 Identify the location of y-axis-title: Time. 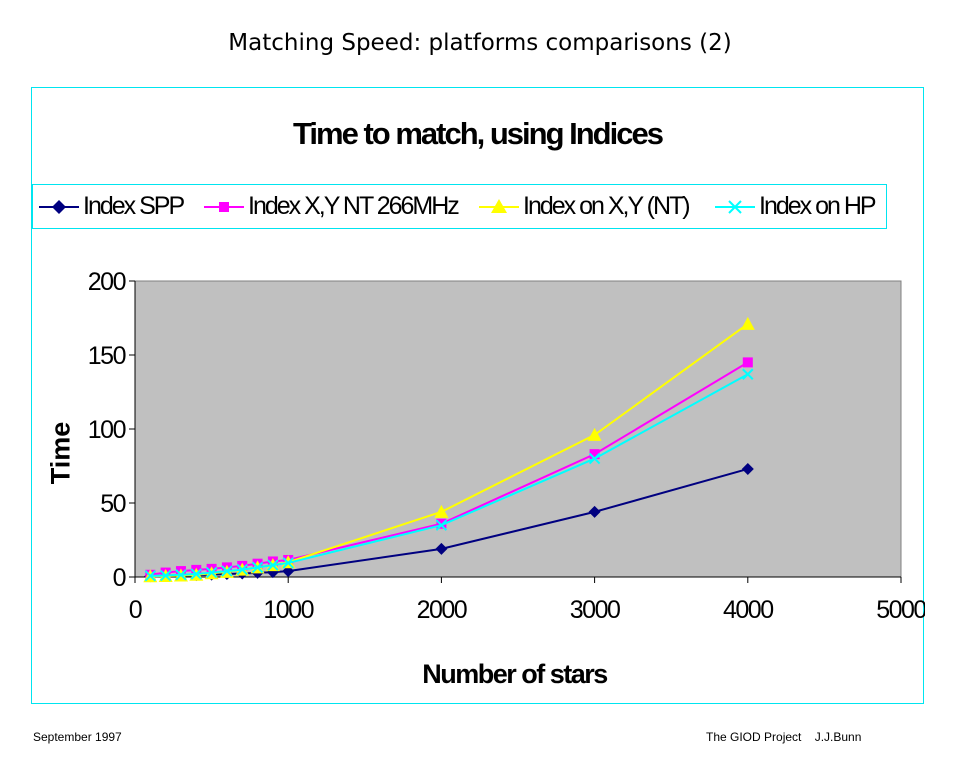
(60, 453).